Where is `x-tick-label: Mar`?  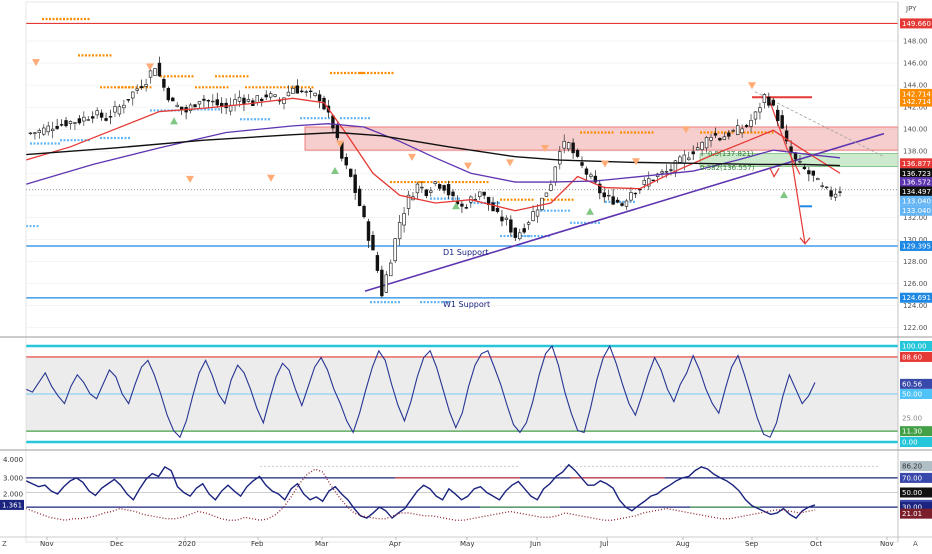
x-tick-label: Mar is located at coordinates (321, 544).